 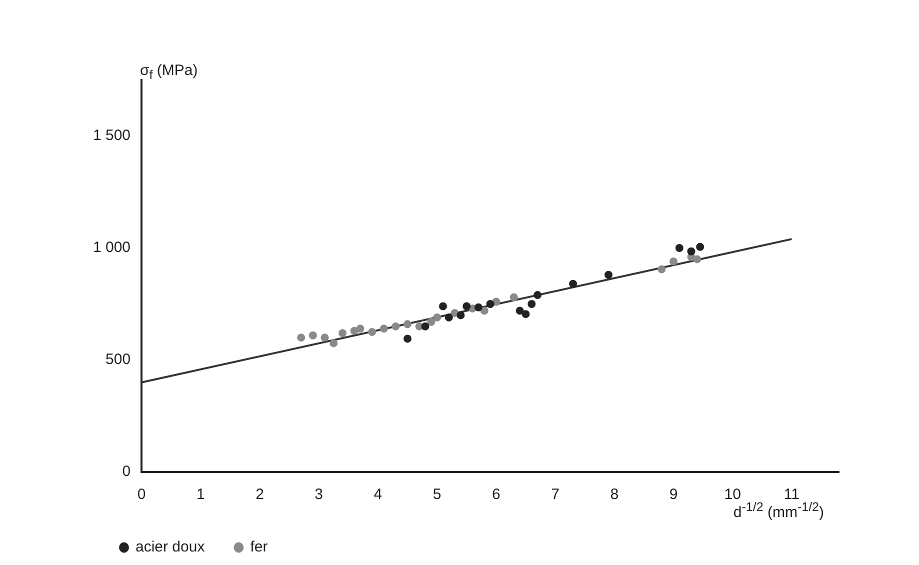 I want to click on y-axis-title: σ$_{f}$ (MPa), so click(x=169, y=72).